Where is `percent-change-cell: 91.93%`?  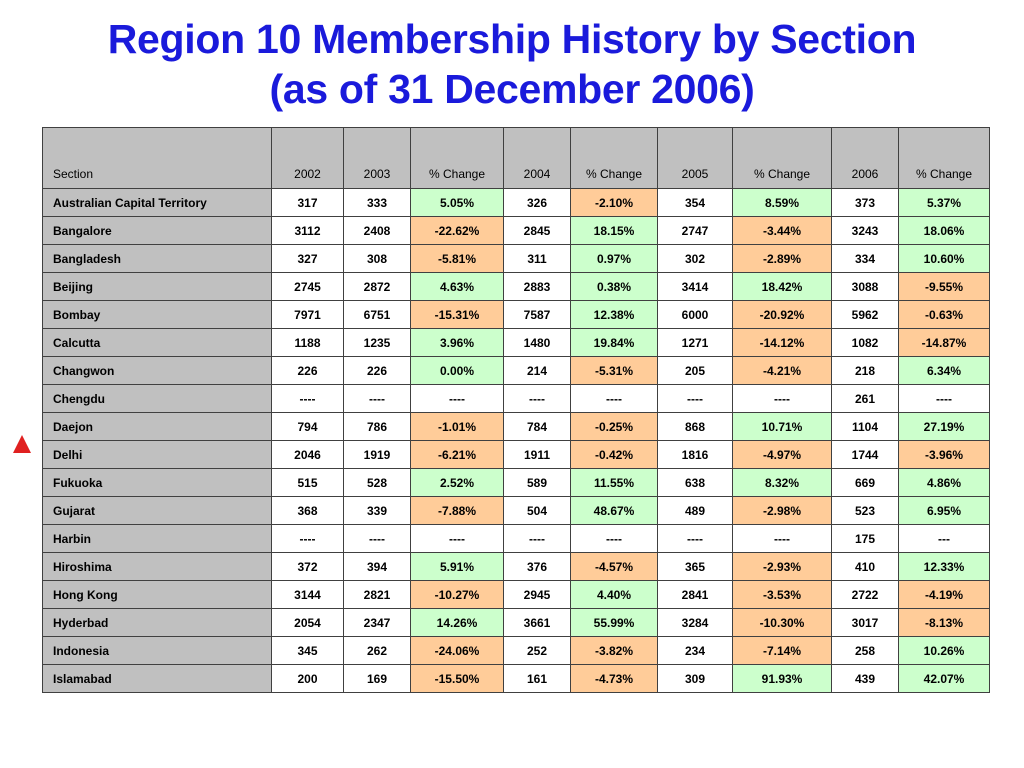
percent-change-cell: 91.93% is located at coordinates (782, 678).